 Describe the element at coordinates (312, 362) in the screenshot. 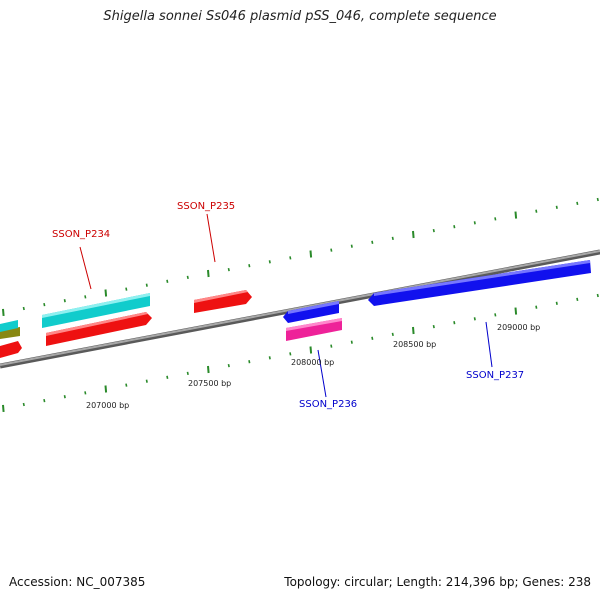

I see `bp-label-208000: 208000 bp` at that location.